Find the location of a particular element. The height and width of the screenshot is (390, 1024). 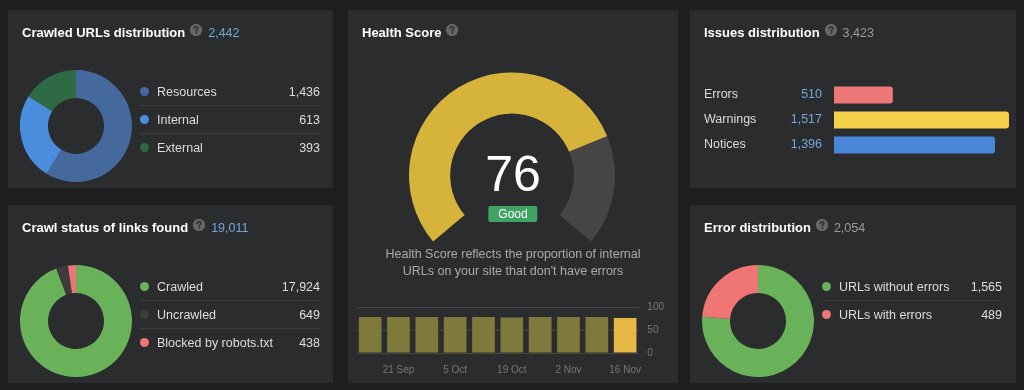

x-tick-label: 5 Oct is located at coordinates (455, 369).